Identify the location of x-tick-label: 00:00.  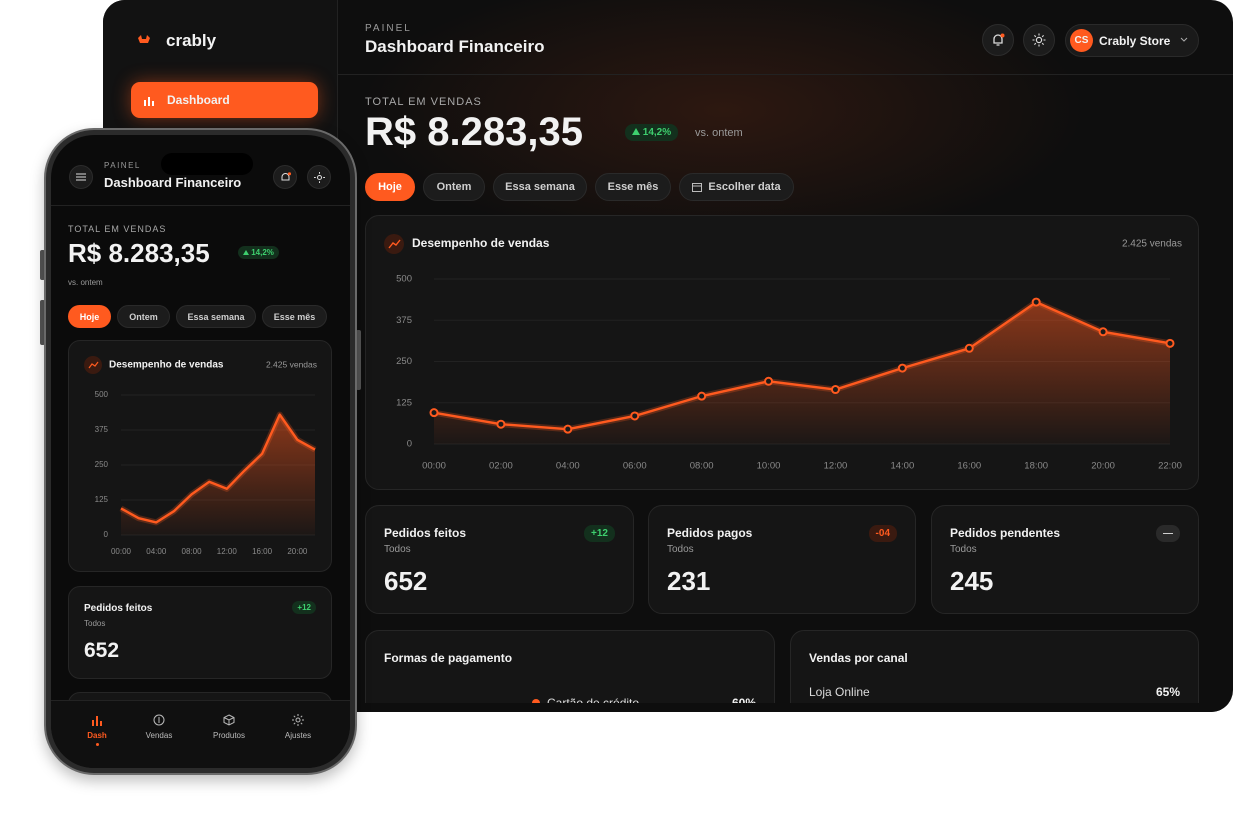
(434, 466).